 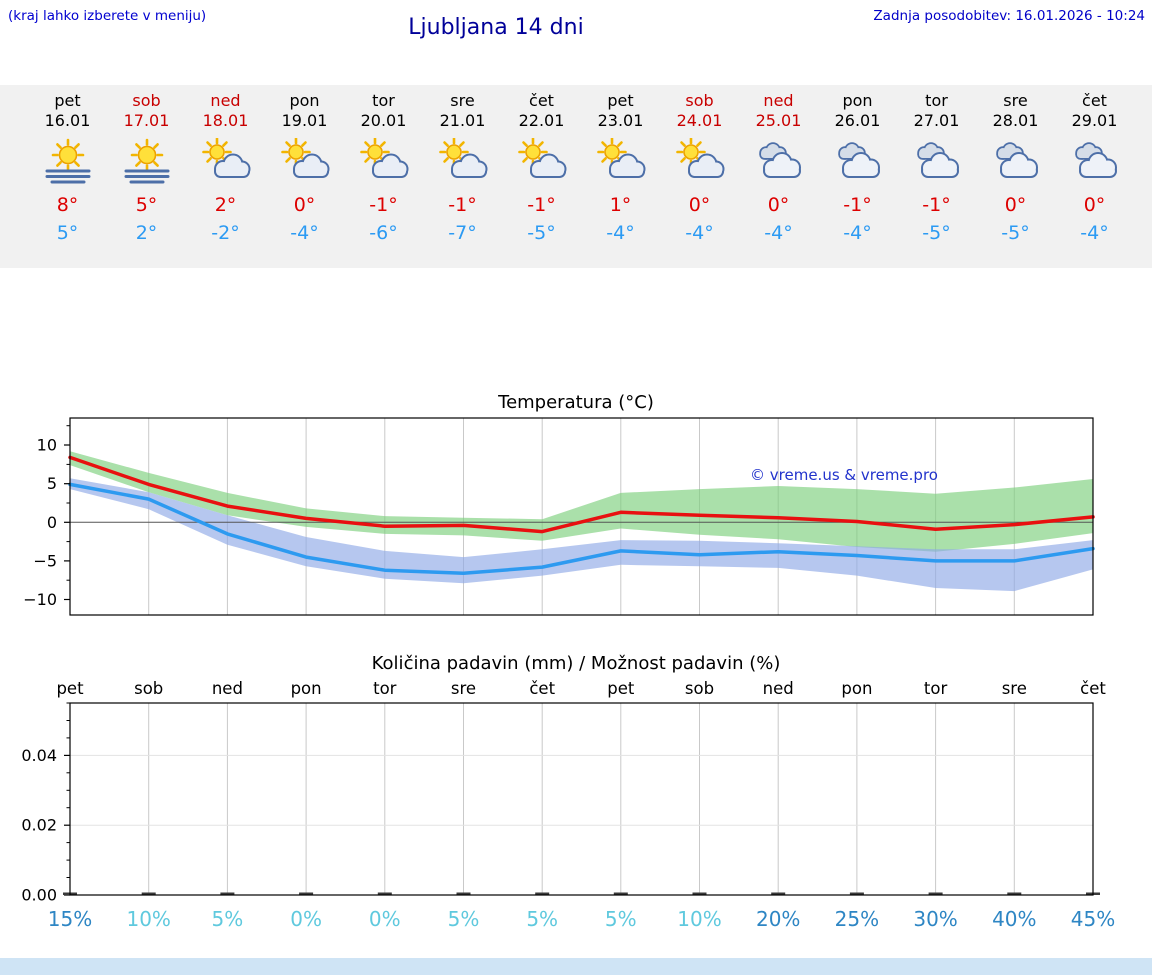 What do you see at coordinates (541, 179) in the screenshot?
I see `day-column: čet 22.01 -1° -5°` at bounding box center [541, 179].